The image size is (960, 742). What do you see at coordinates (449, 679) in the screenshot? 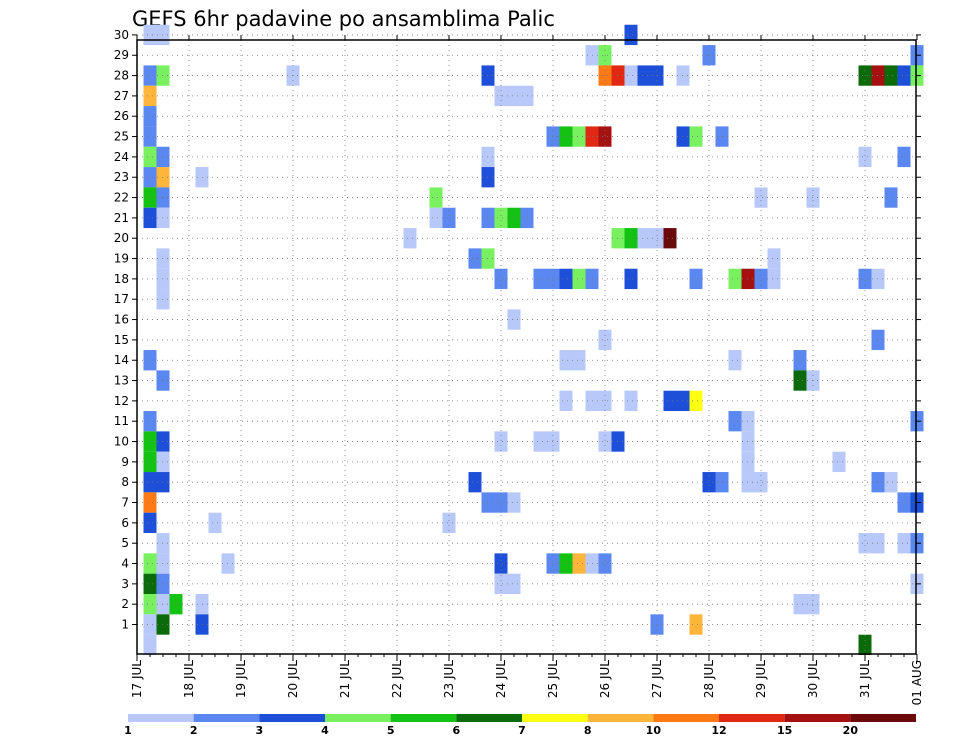
I see `x-tick-label: 23 JUL` at bounding box center [449, 679].